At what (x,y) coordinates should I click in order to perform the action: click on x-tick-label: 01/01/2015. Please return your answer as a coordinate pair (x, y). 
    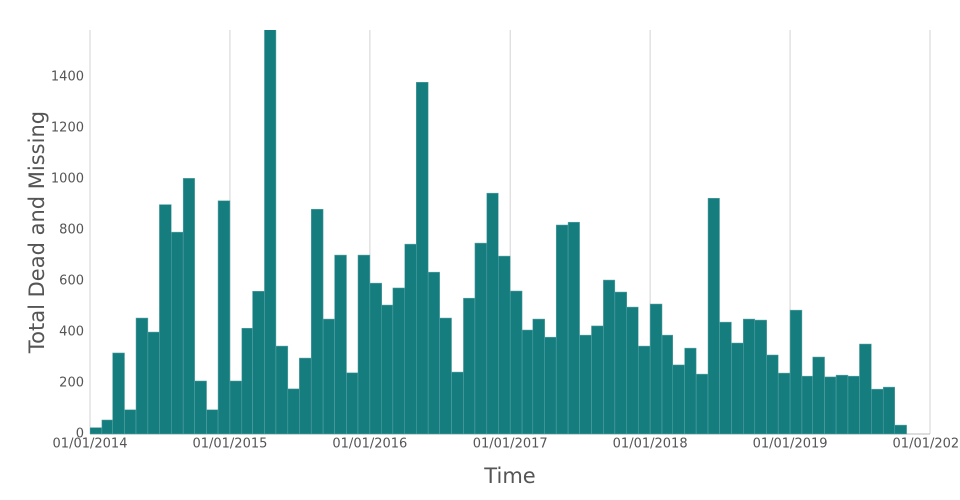
    Looking at the image, I should click on (229, 444).